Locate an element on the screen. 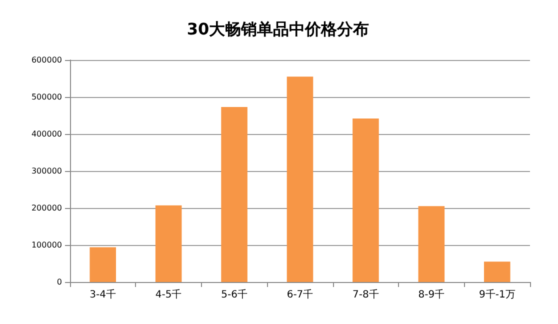 This screenshot has width=558, height=324. y-tick-label: 200000 is located at coordinates (46, 208).